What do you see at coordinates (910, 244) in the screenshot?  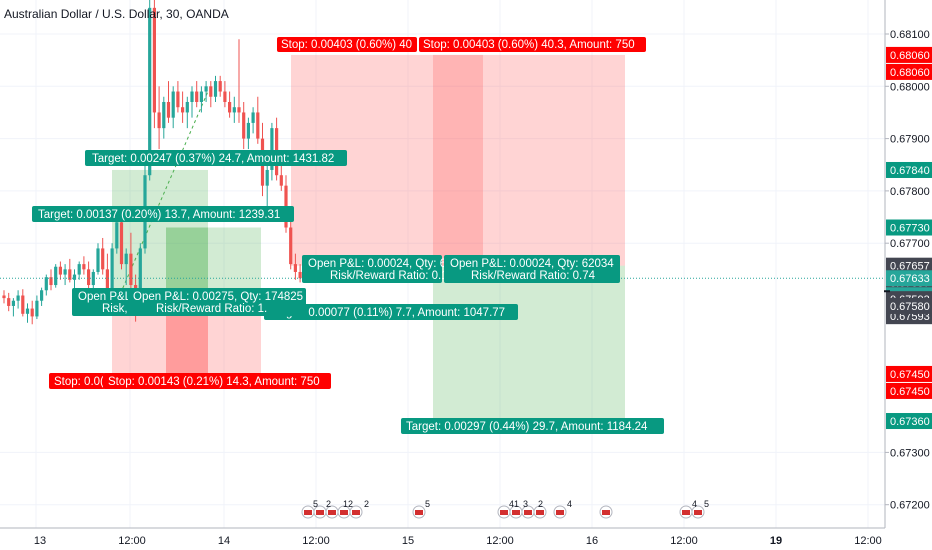 I see `price-tick-label: 0.67700` at bounding box center [910, 244].